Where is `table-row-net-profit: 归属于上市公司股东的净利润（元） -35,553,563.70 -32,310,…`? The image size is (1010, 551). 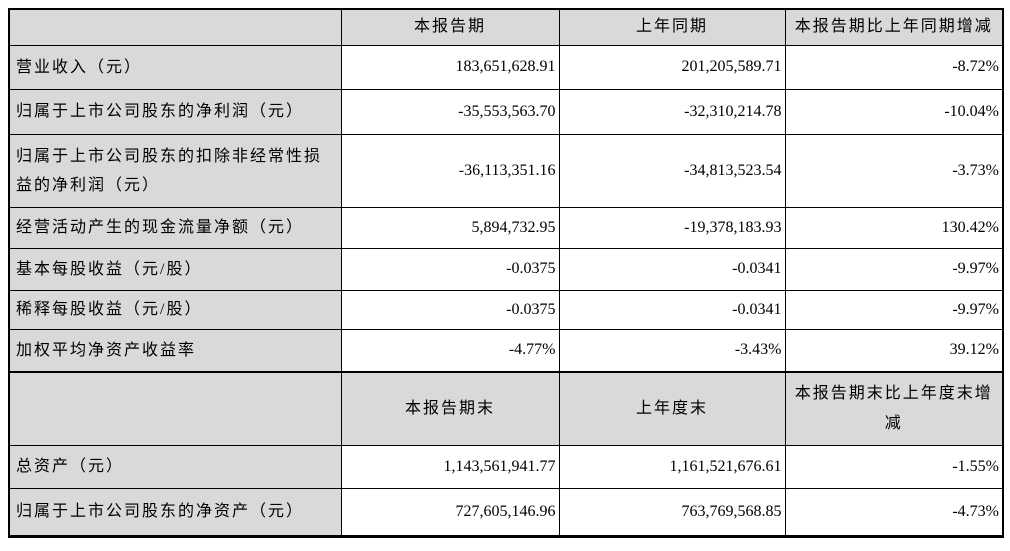 table-row-net-profit: 归属于上市公司股东的净利润（元） -35,553,563.70 -32,310,… is located at coordinates (506, 111).